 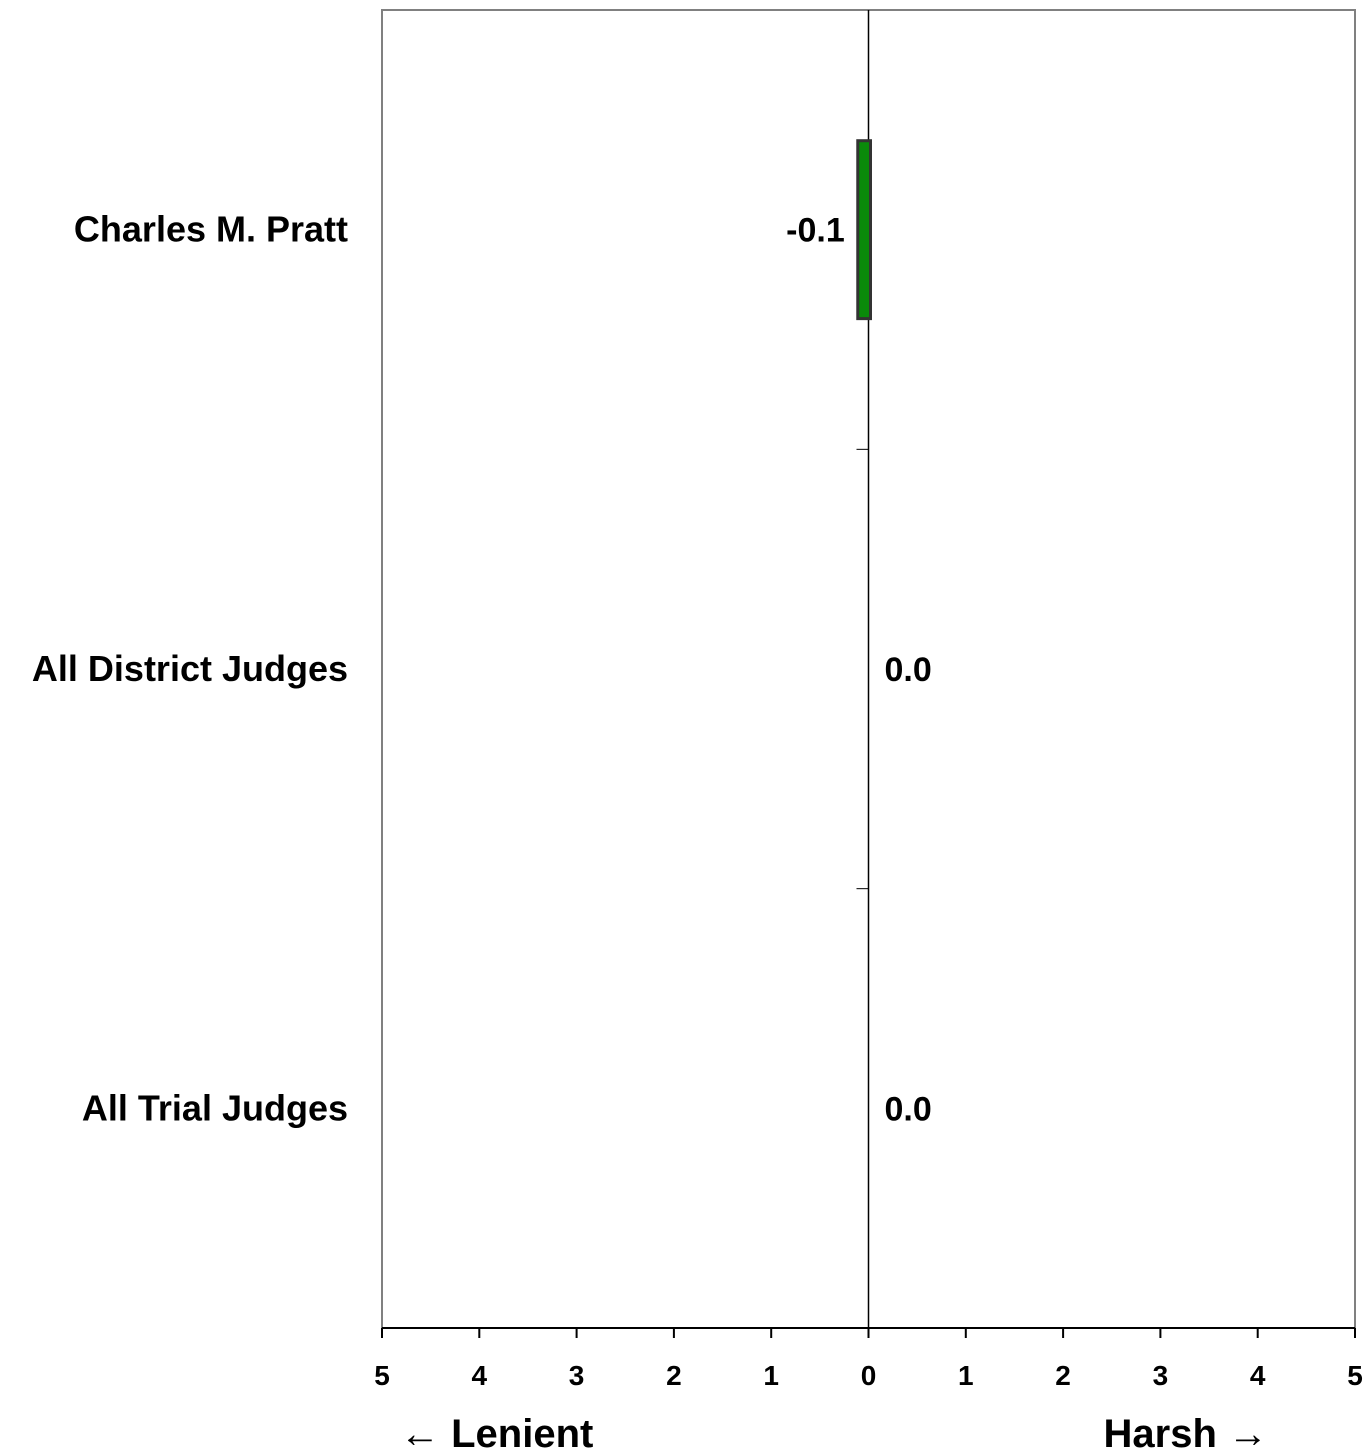 I want to click on category-label: All Trial Judges, so click(x=215, y=1107).